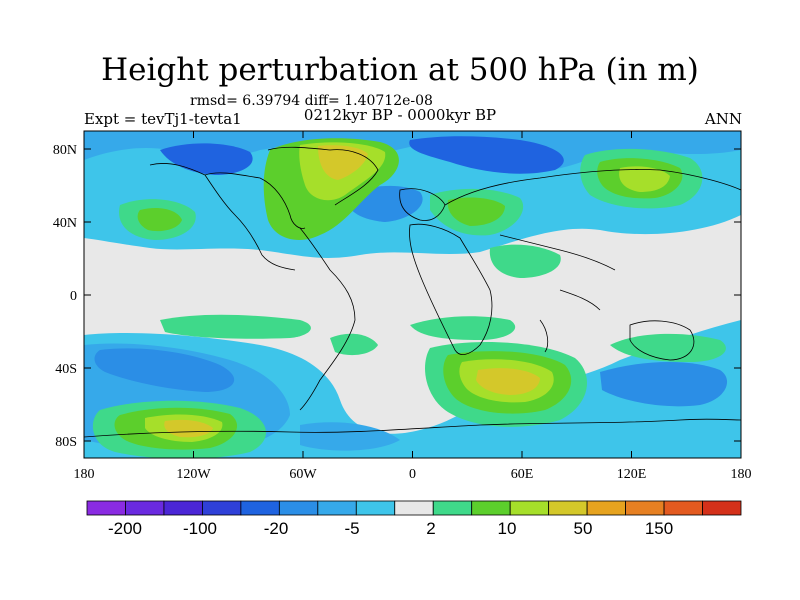 Image resolution: width=800 pixels, height=600 pixels. What do you see at coordinates (235, 326) in the screenshot?
I see `field-green-eqpac` at bounding box center [235, 326].